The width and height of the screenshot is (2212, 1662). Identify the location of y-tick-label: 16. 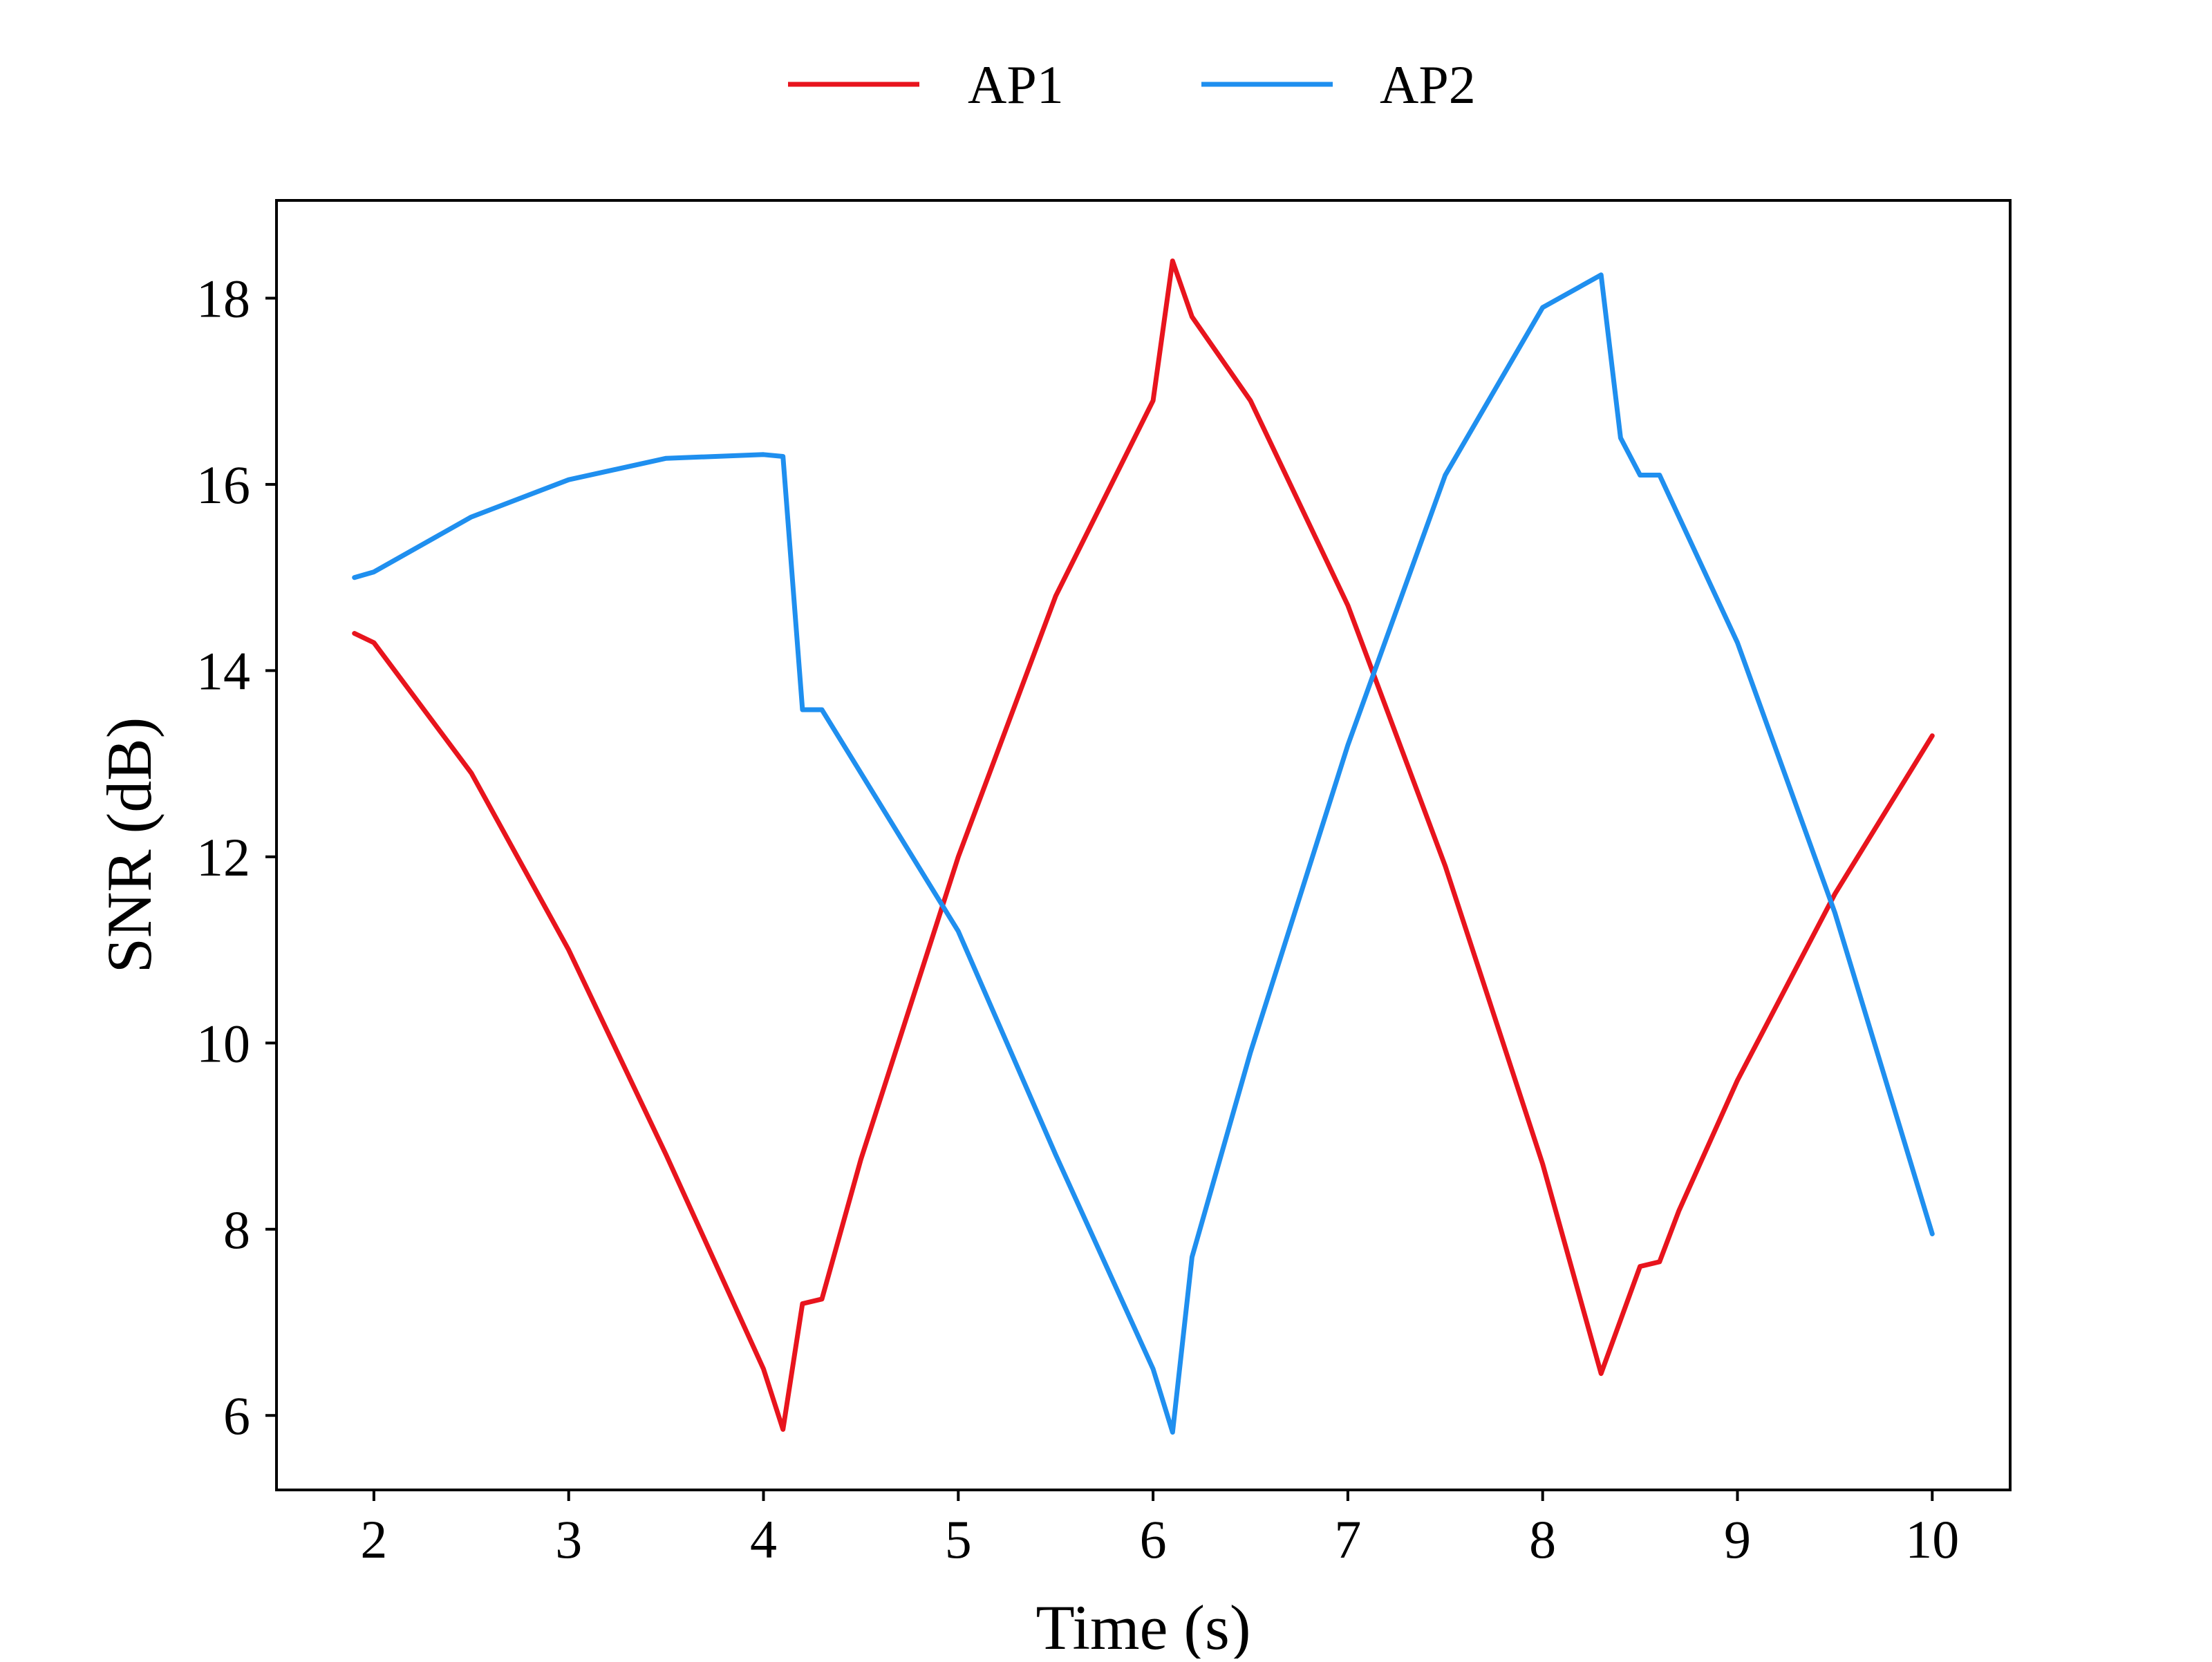
(223, 485).